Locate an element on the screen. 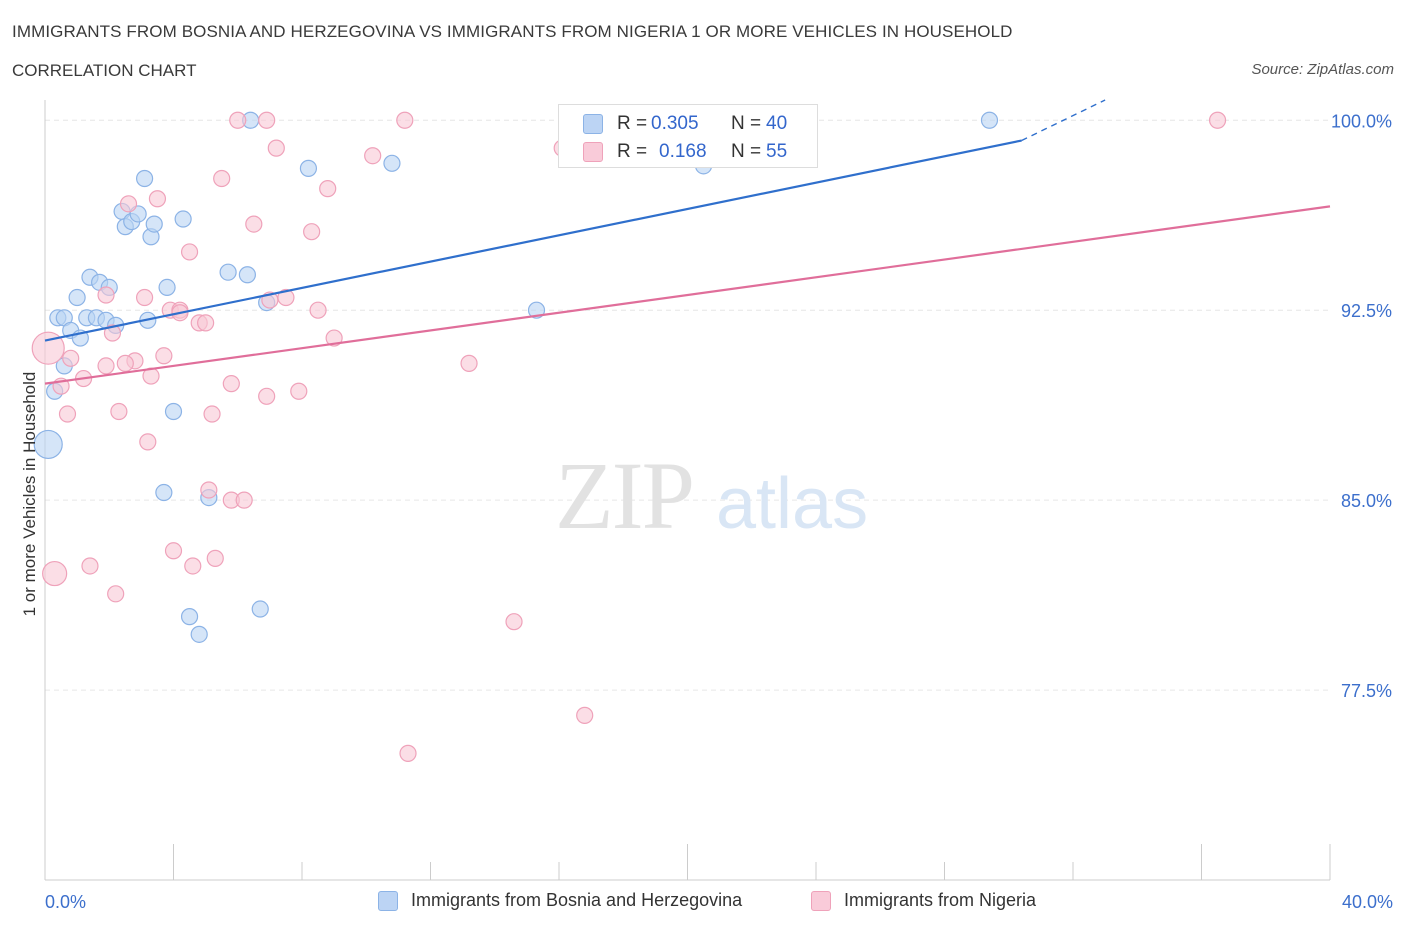 The height and width of the screenshot is (930, 1406). source-credit: Source: ZipAtlas.com is located at coordinates (1322, 69).